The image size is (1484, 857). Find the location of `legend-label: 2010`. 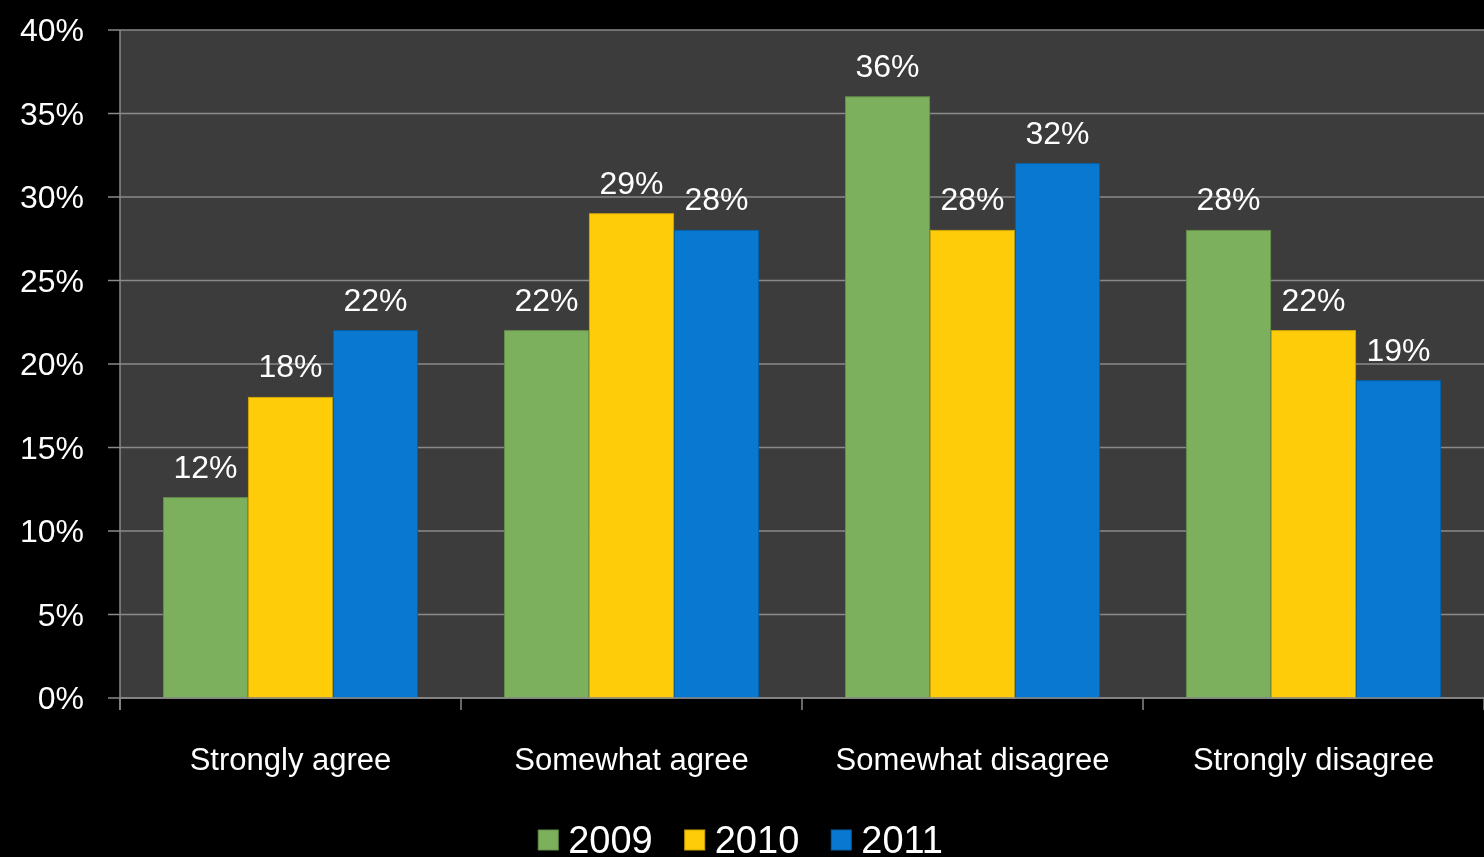

legend-label: 2010 is located at coordinates (757, 838).